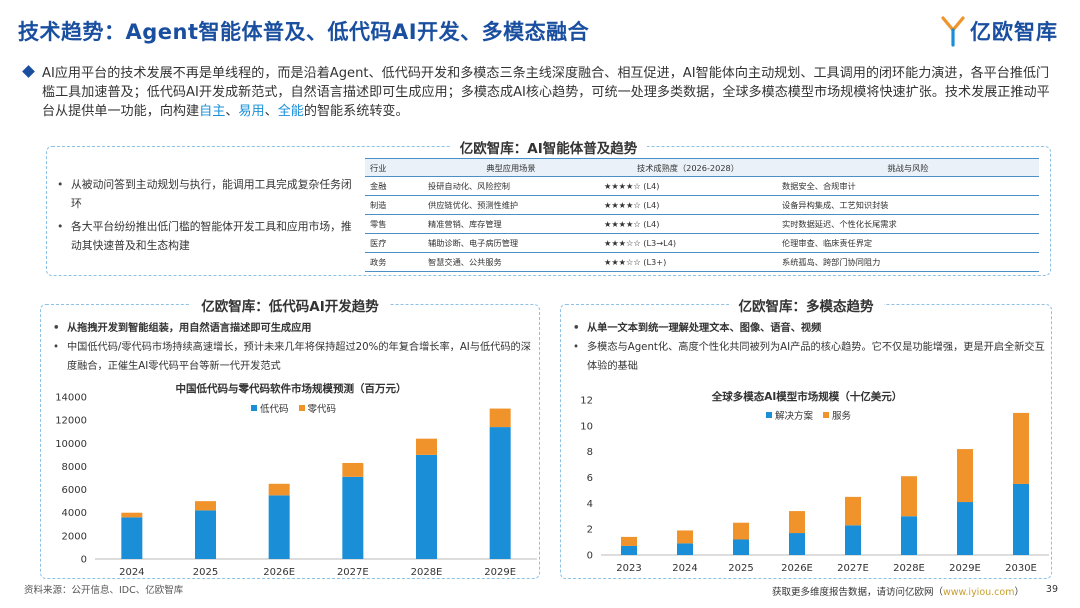 This screenshot has height=608, width=1080. I want to click on bar-secondary-2030E, so click(1021, 448).